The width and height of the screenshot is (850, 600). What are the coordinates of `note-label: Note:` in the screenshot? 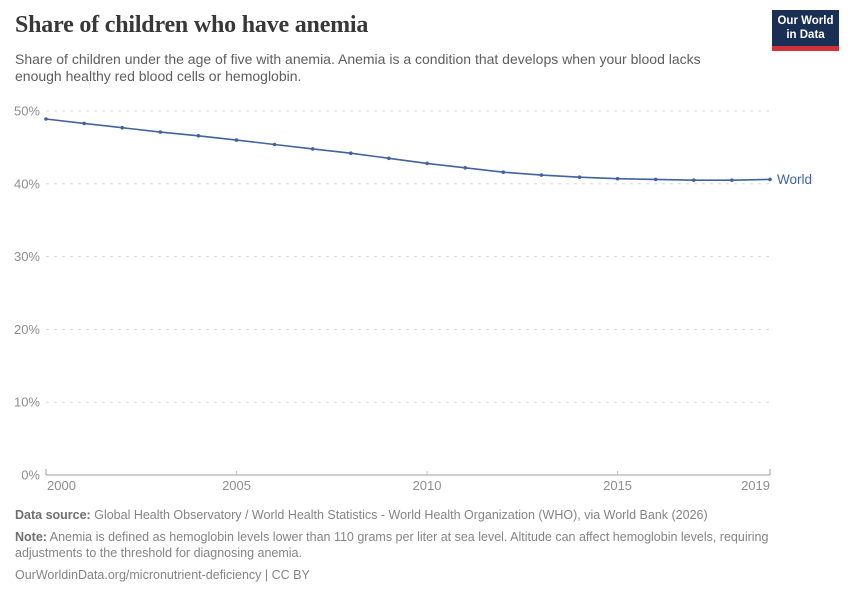 It's located at (31, 537).